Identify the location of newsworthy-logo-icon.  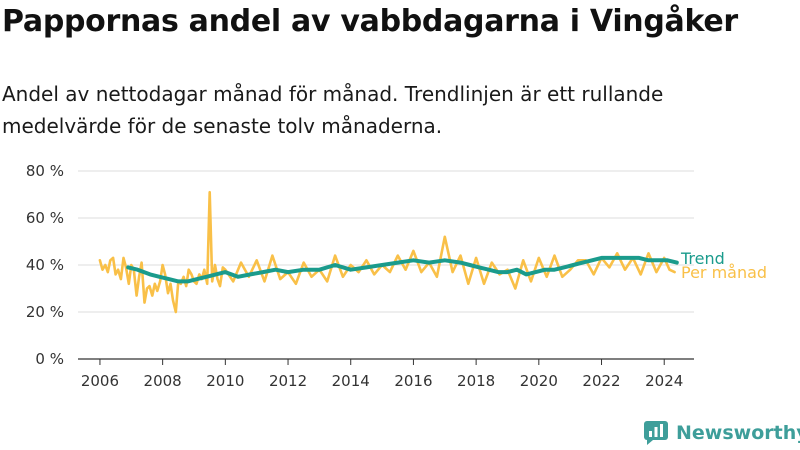
(656, 433).